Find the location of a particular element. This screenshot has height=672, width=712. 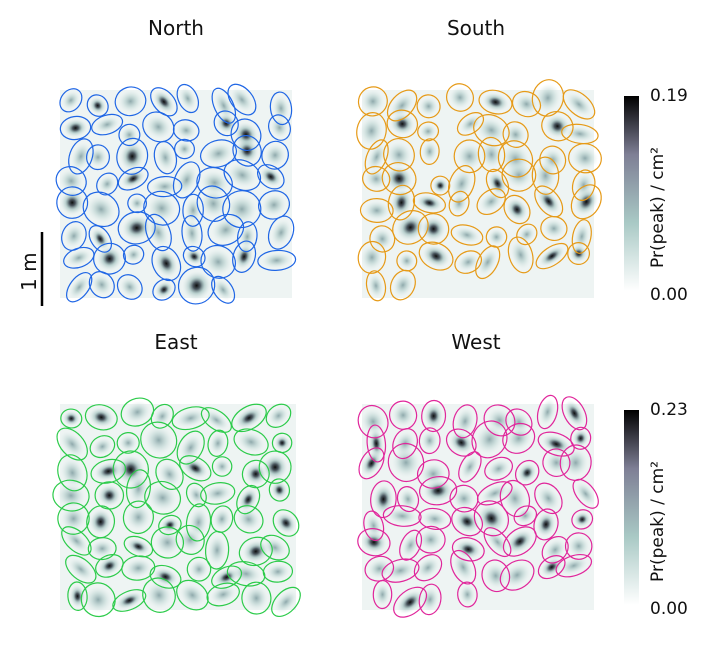

colorbar-top is located at coordinates (631, 193).